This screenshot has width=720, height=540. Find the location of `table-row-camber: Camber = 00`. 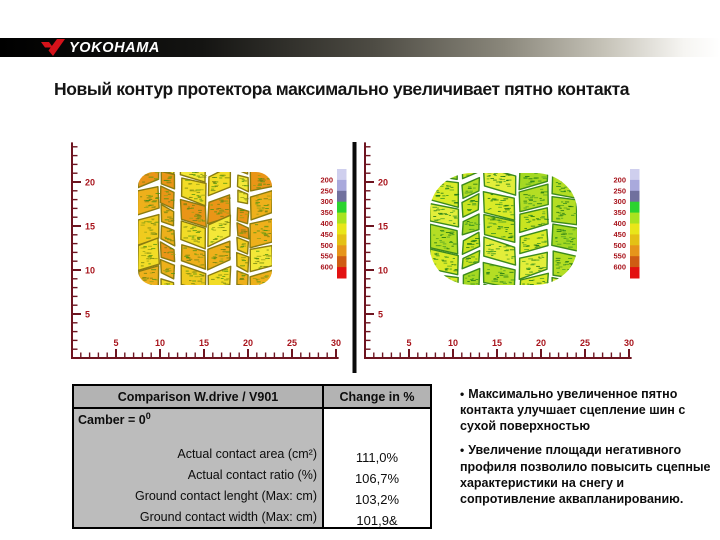

table-row-camber: Camber = 00 is located at coordinates (252, 419).